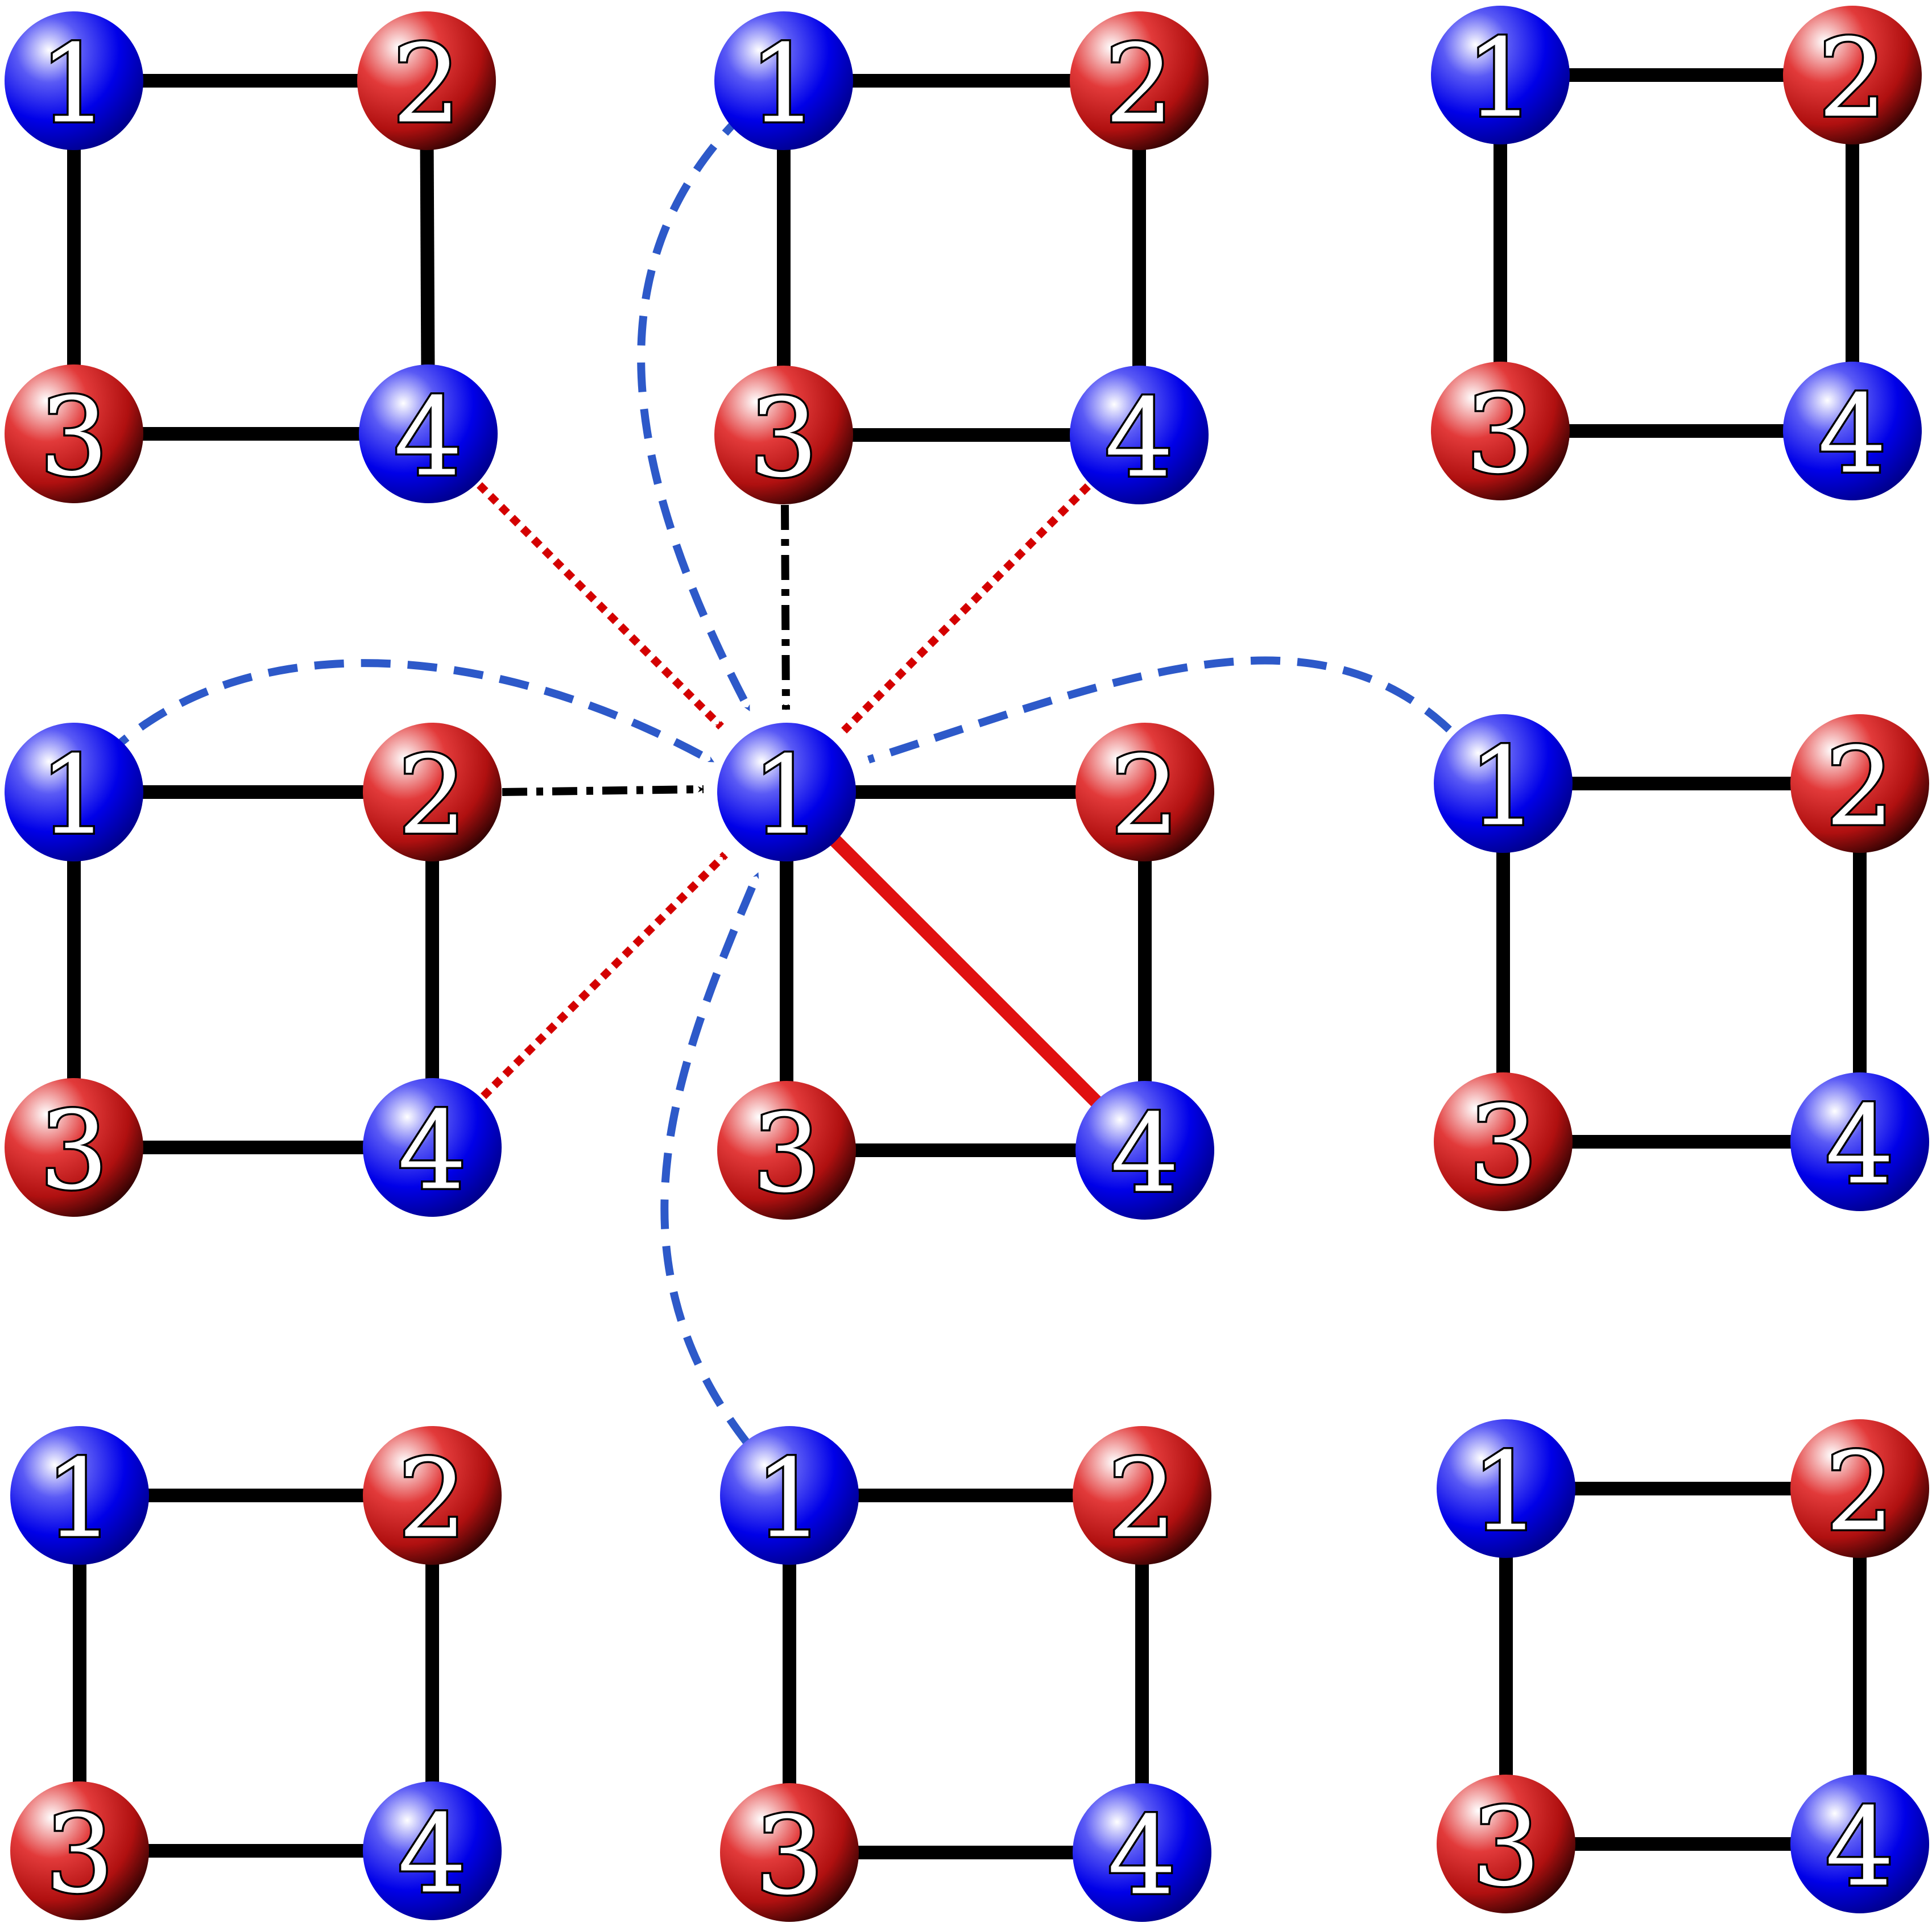 The image size is (1932, 1927). I want to click on node-p00-1: 1, so click(74, 80).